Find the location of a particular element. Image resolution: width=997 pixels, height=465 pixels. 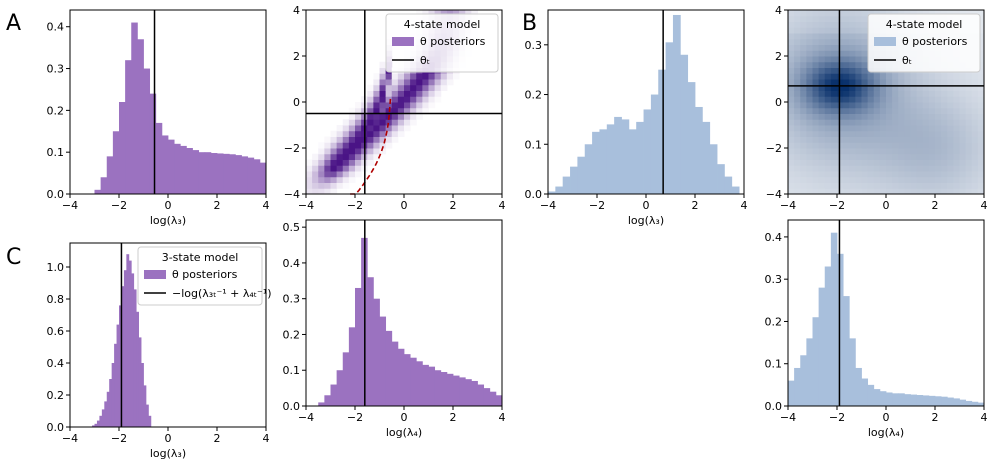

legend-title: 3-state model is located at coordinates (200, 257).